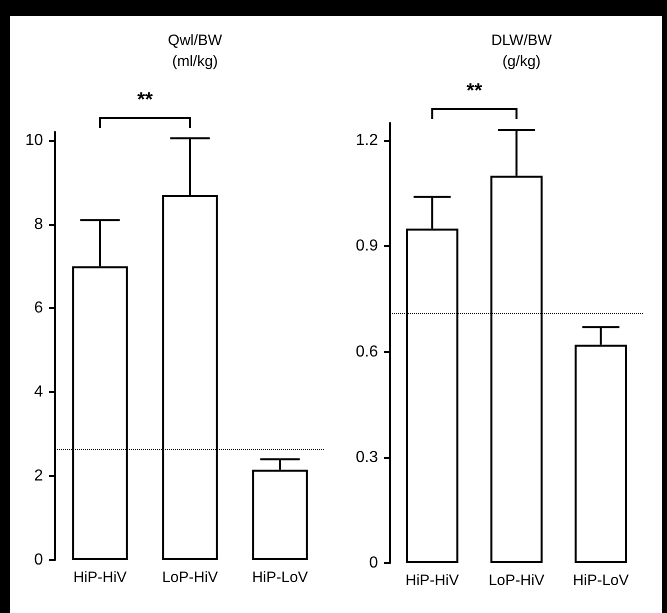  What do you see at coordinates (39, 392) in the screenshot?
I see `y-tick-label: 4` at bounding box center [39, 392].